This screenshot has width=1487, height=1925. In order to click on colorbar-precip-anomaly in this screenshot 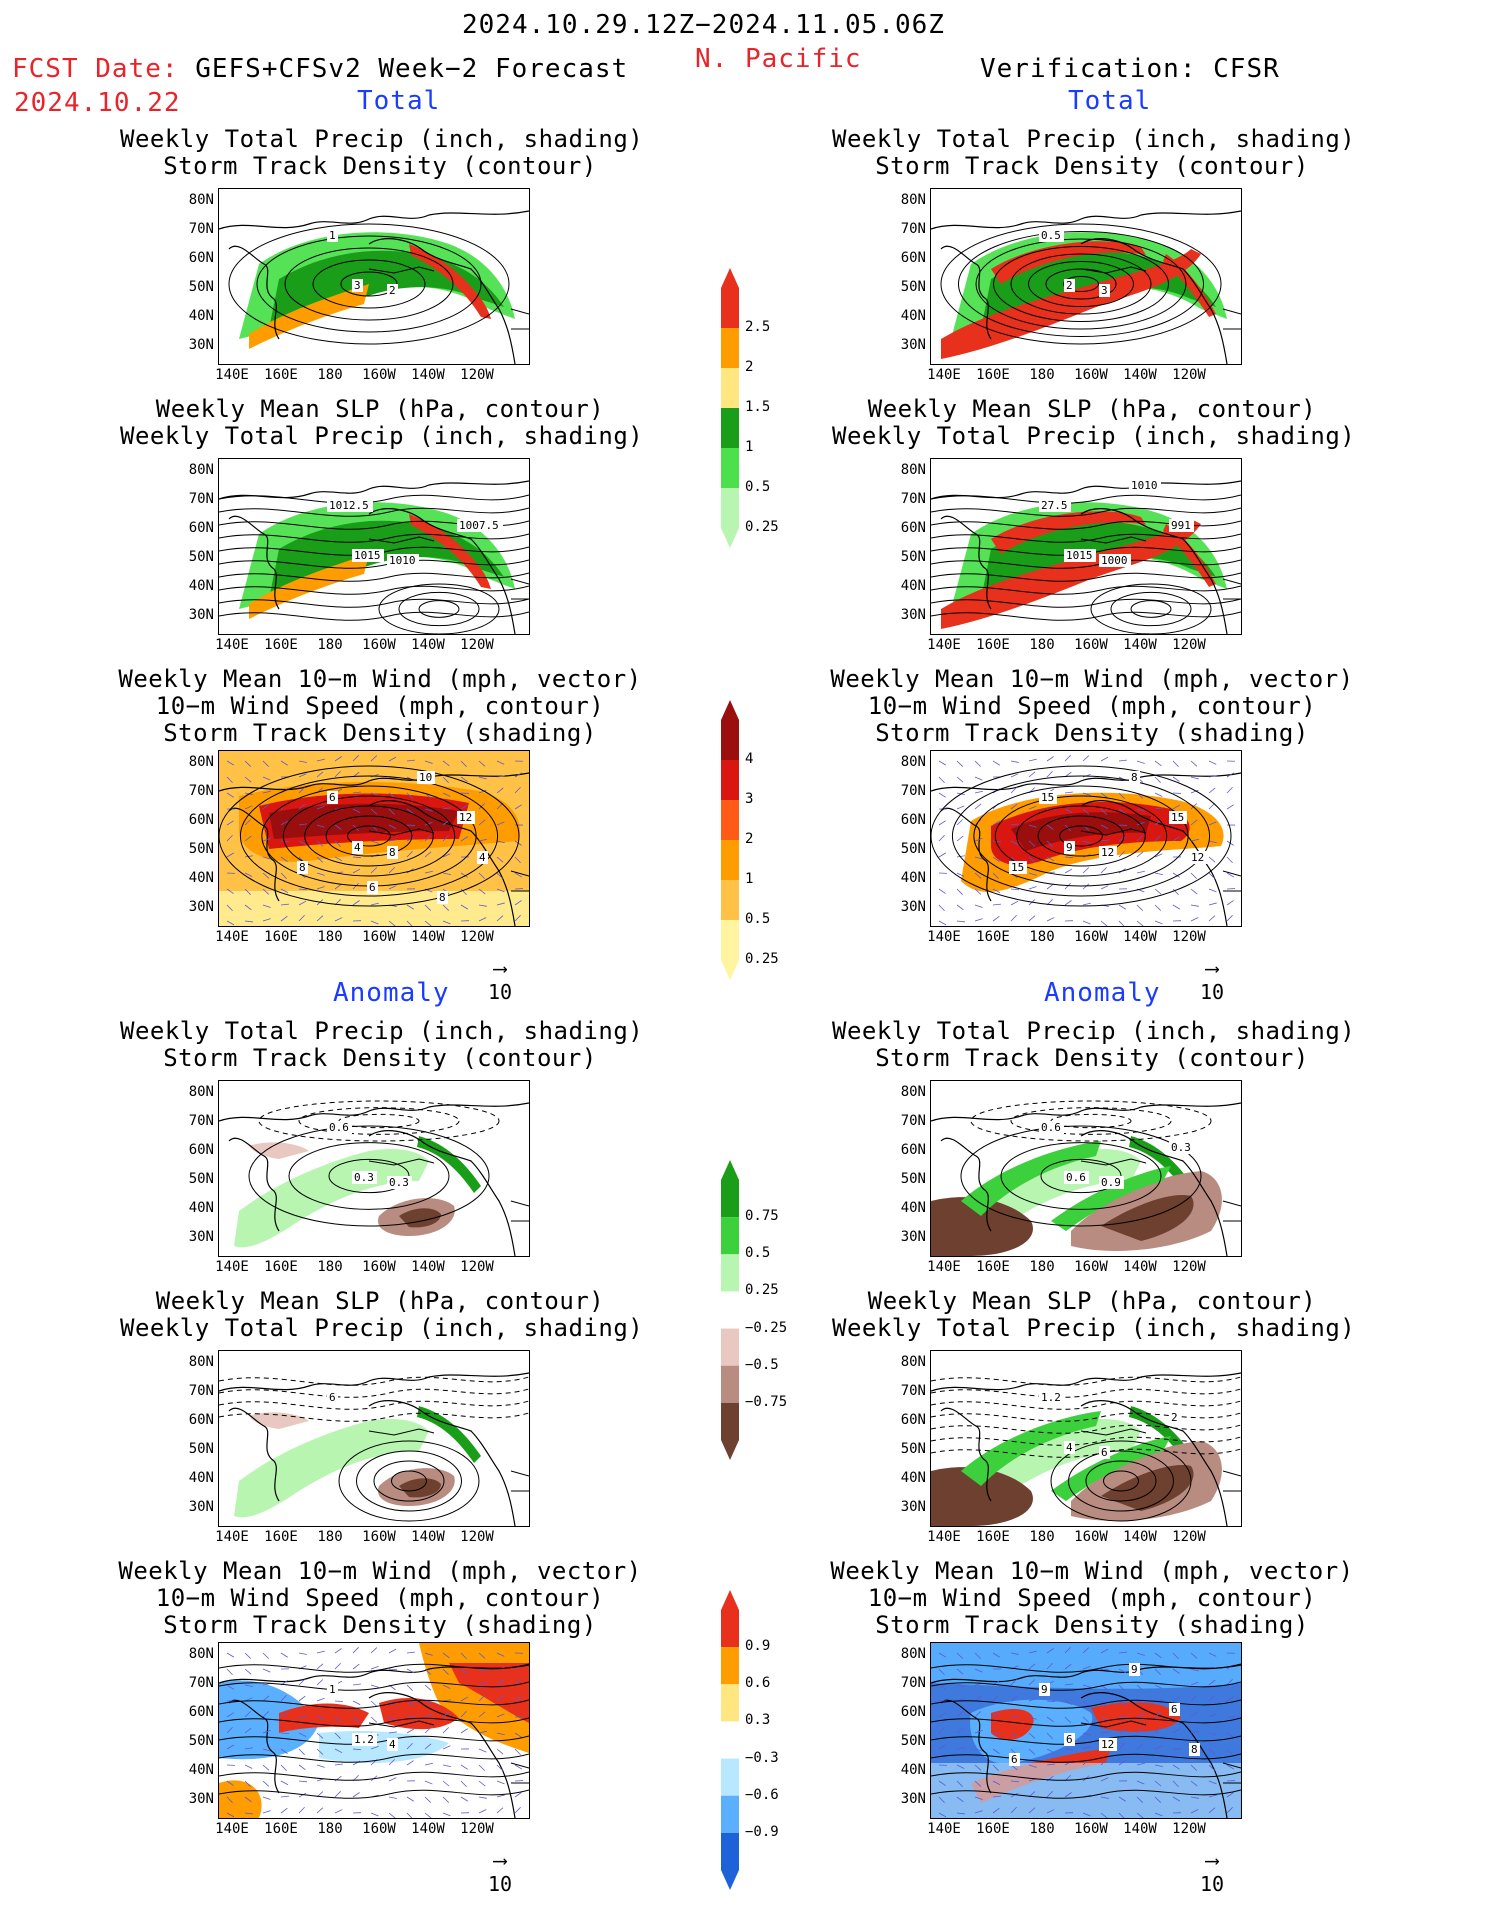, I will do `click(730, 1312)`.